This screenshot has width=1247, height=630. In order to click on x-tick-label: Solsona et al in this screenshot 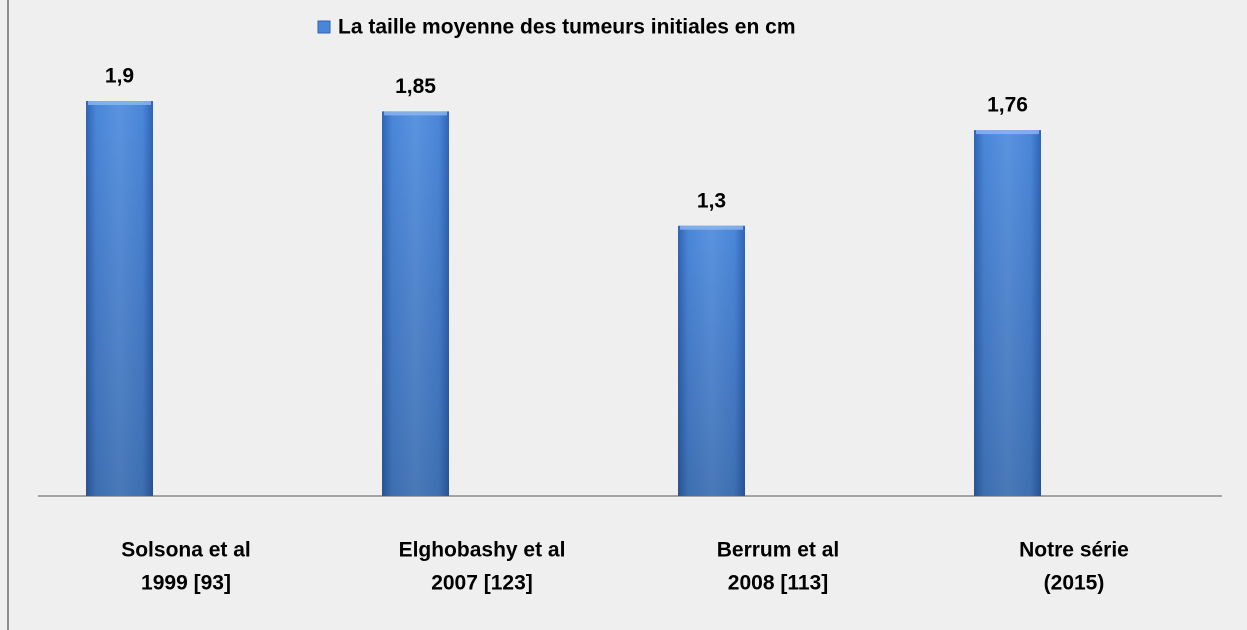, I will do `click(186, 550)`.